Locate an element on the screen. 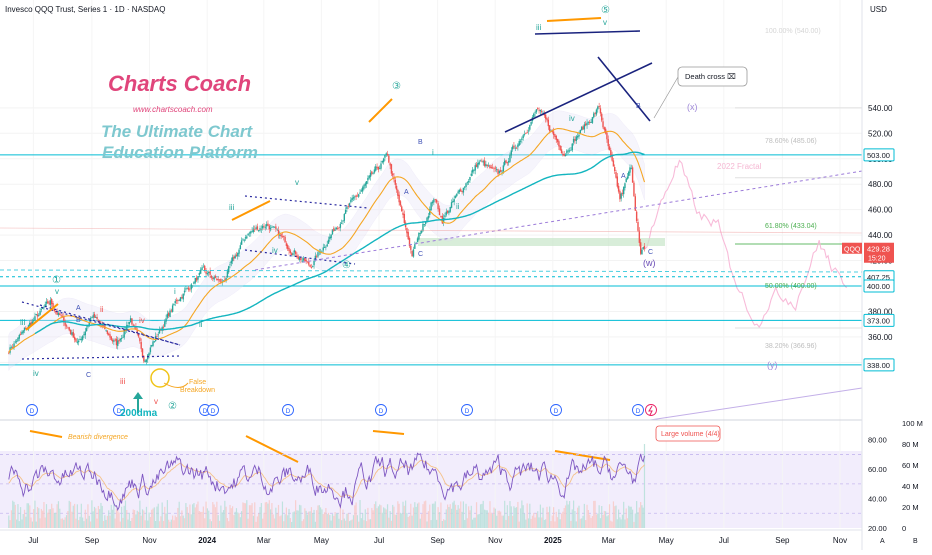 Image resolution: width=932 pixels, height=555 pixels. wave-v-5: v is located at coordinates (605, 22).